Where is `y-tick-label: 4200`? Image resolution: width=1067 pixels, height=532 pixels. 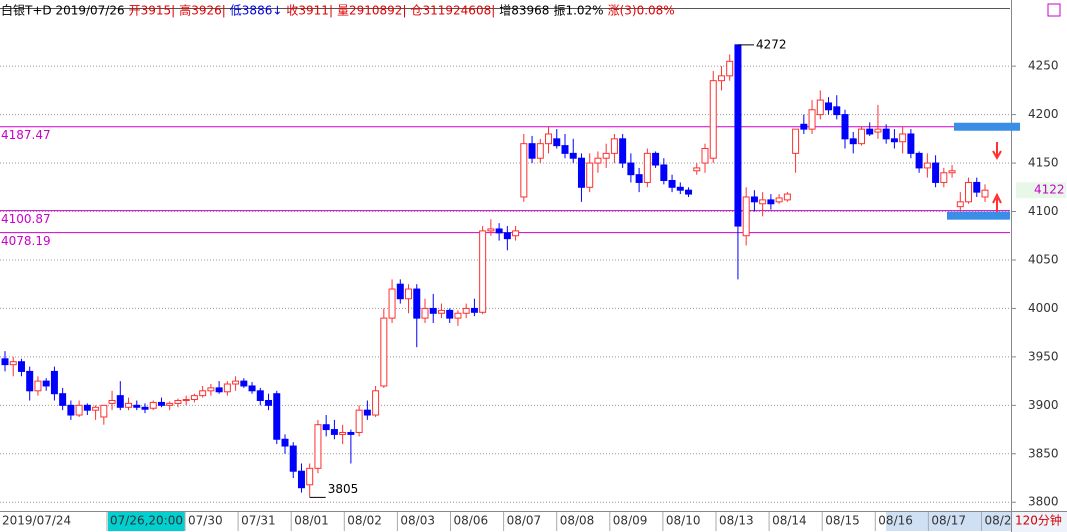
y-tick-label: 4200 is located at coordinates (1043, 114).